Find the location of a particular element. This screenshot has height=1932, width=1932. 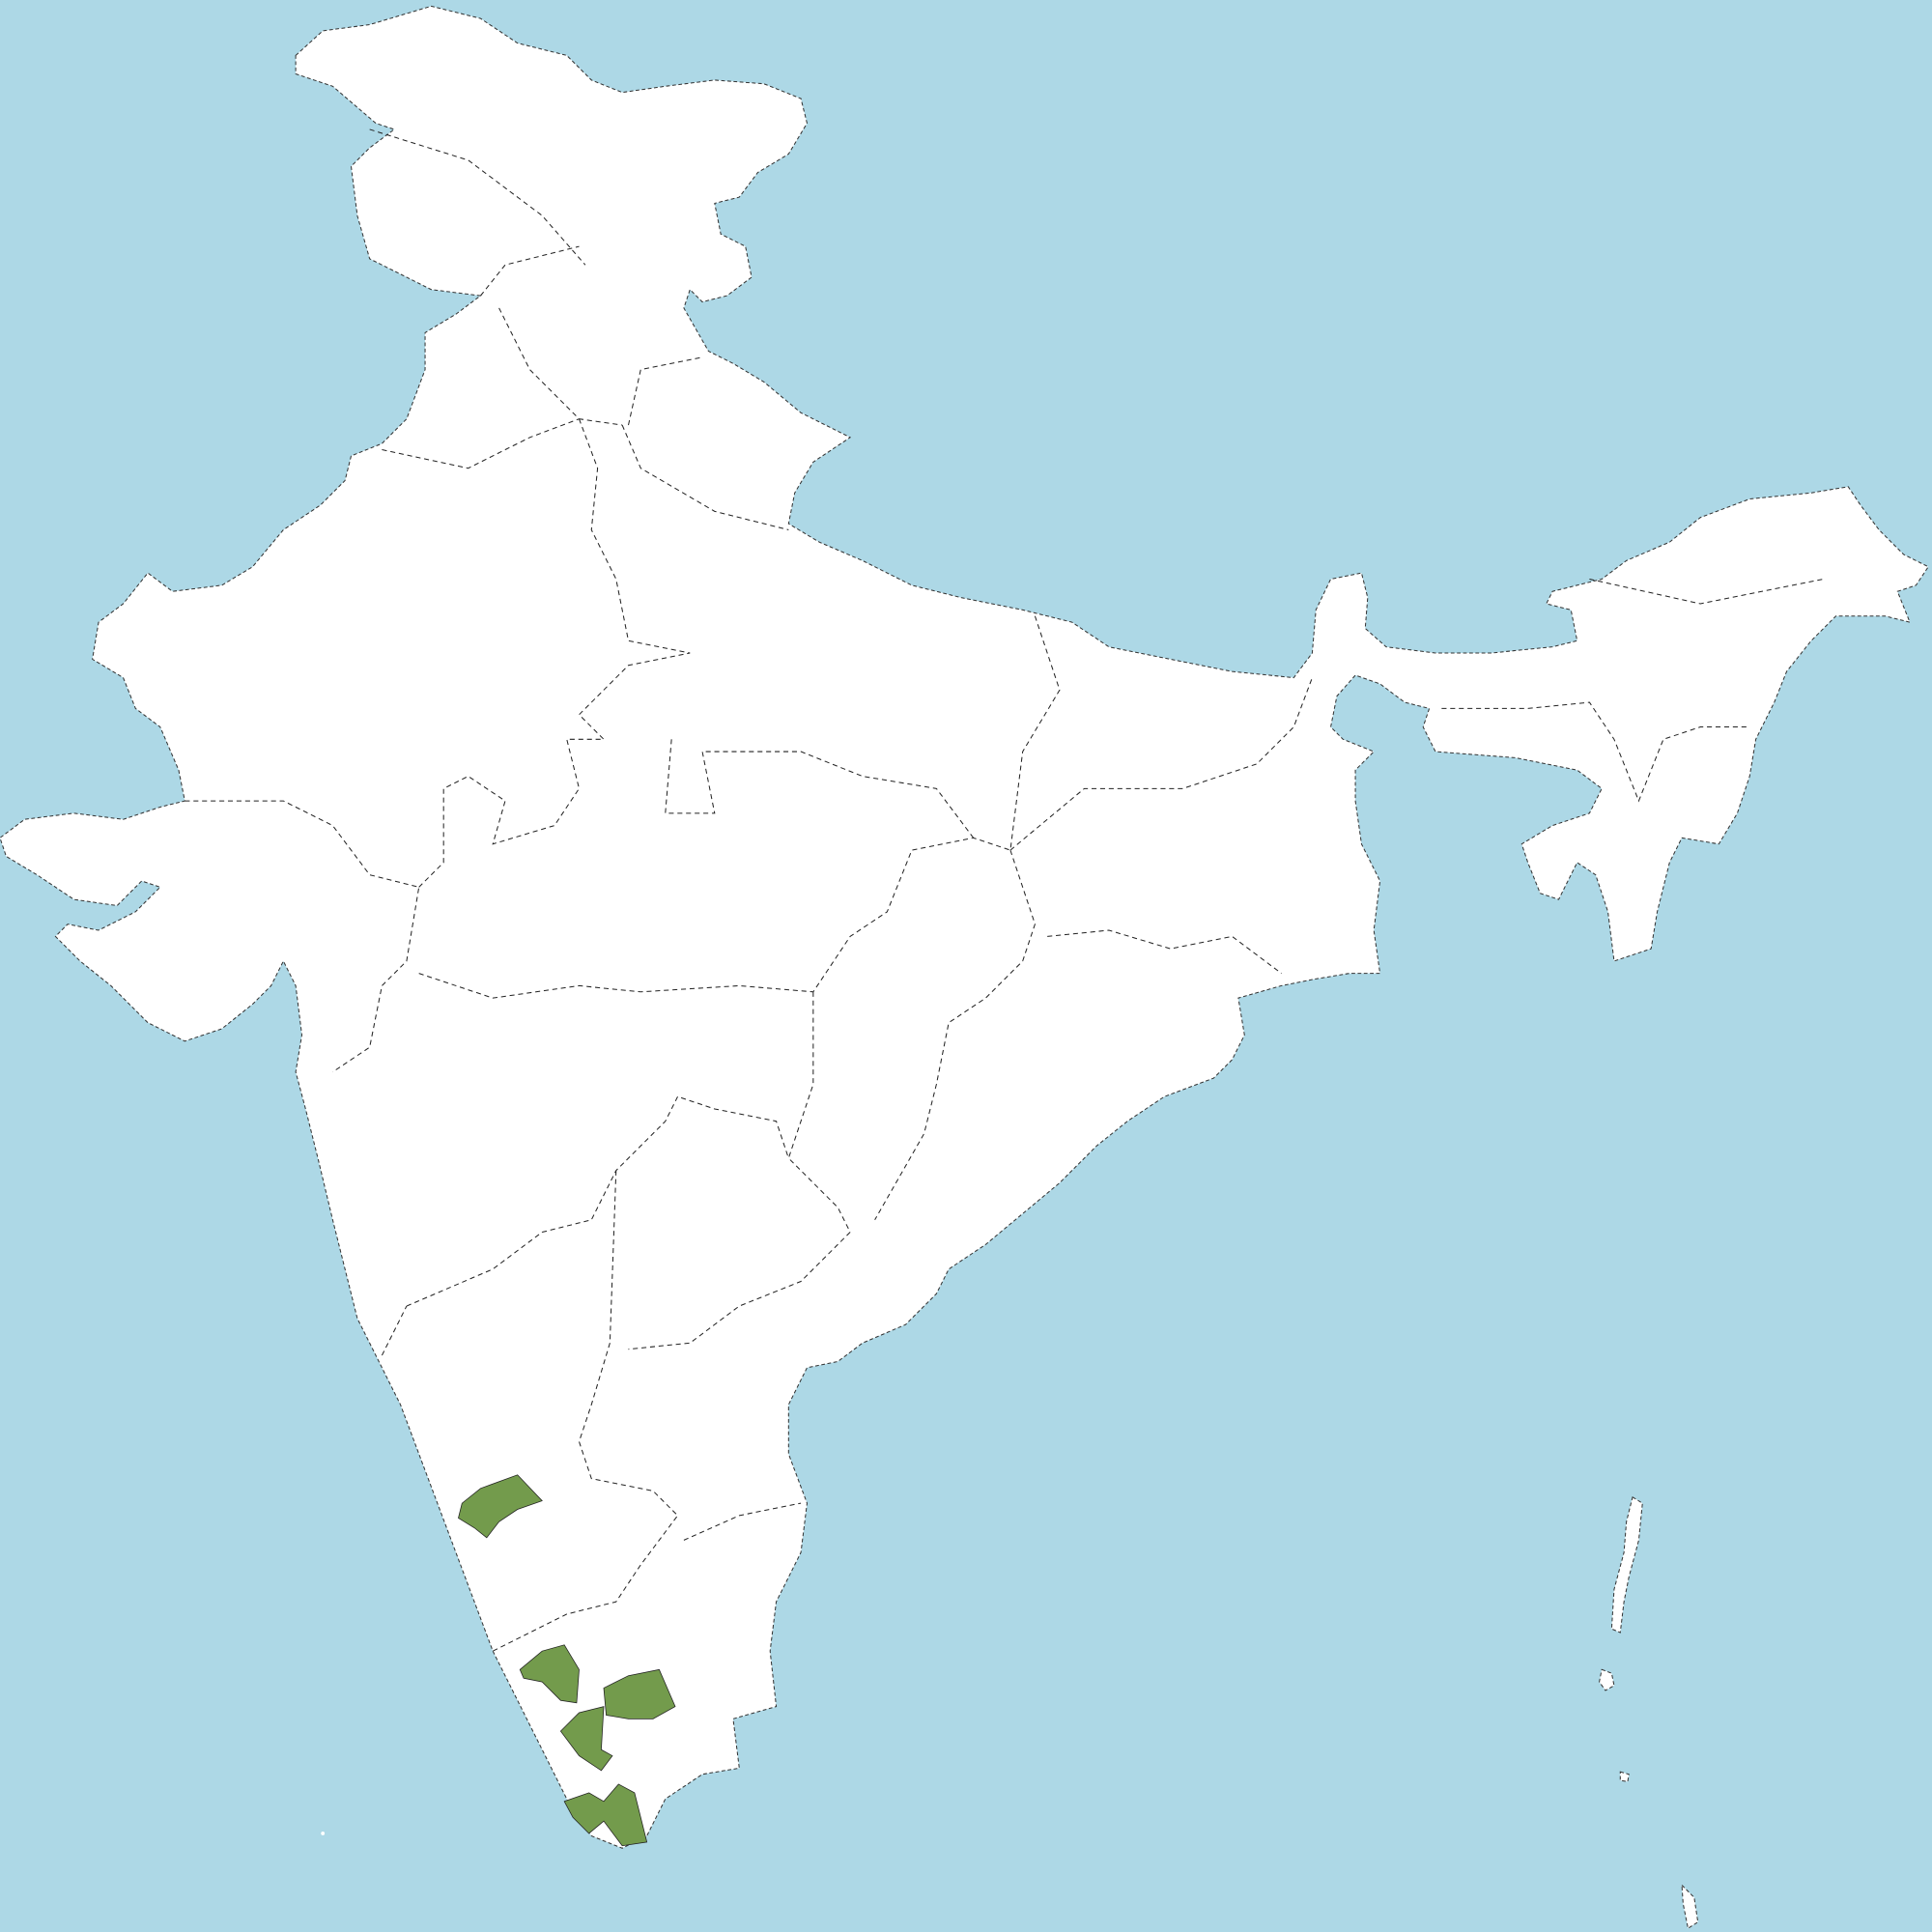

andaman-island-small is located at coordinates (1607, 1679).